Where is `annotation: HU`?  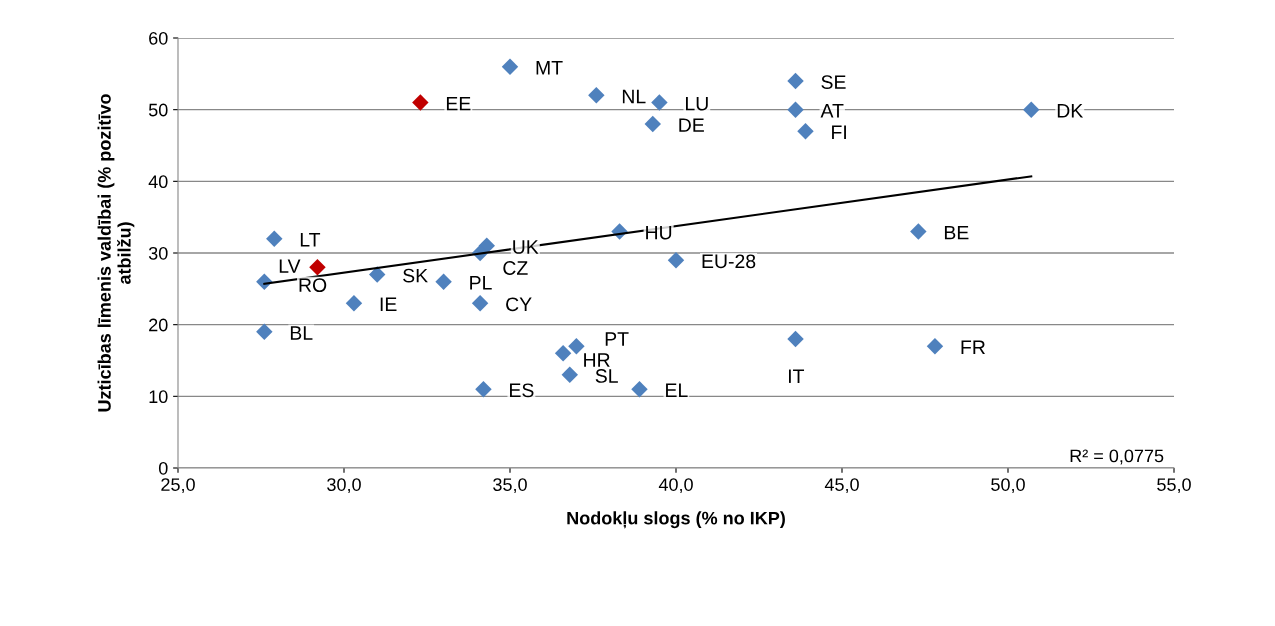 annotation: HU is located at coordinates (659, 232).